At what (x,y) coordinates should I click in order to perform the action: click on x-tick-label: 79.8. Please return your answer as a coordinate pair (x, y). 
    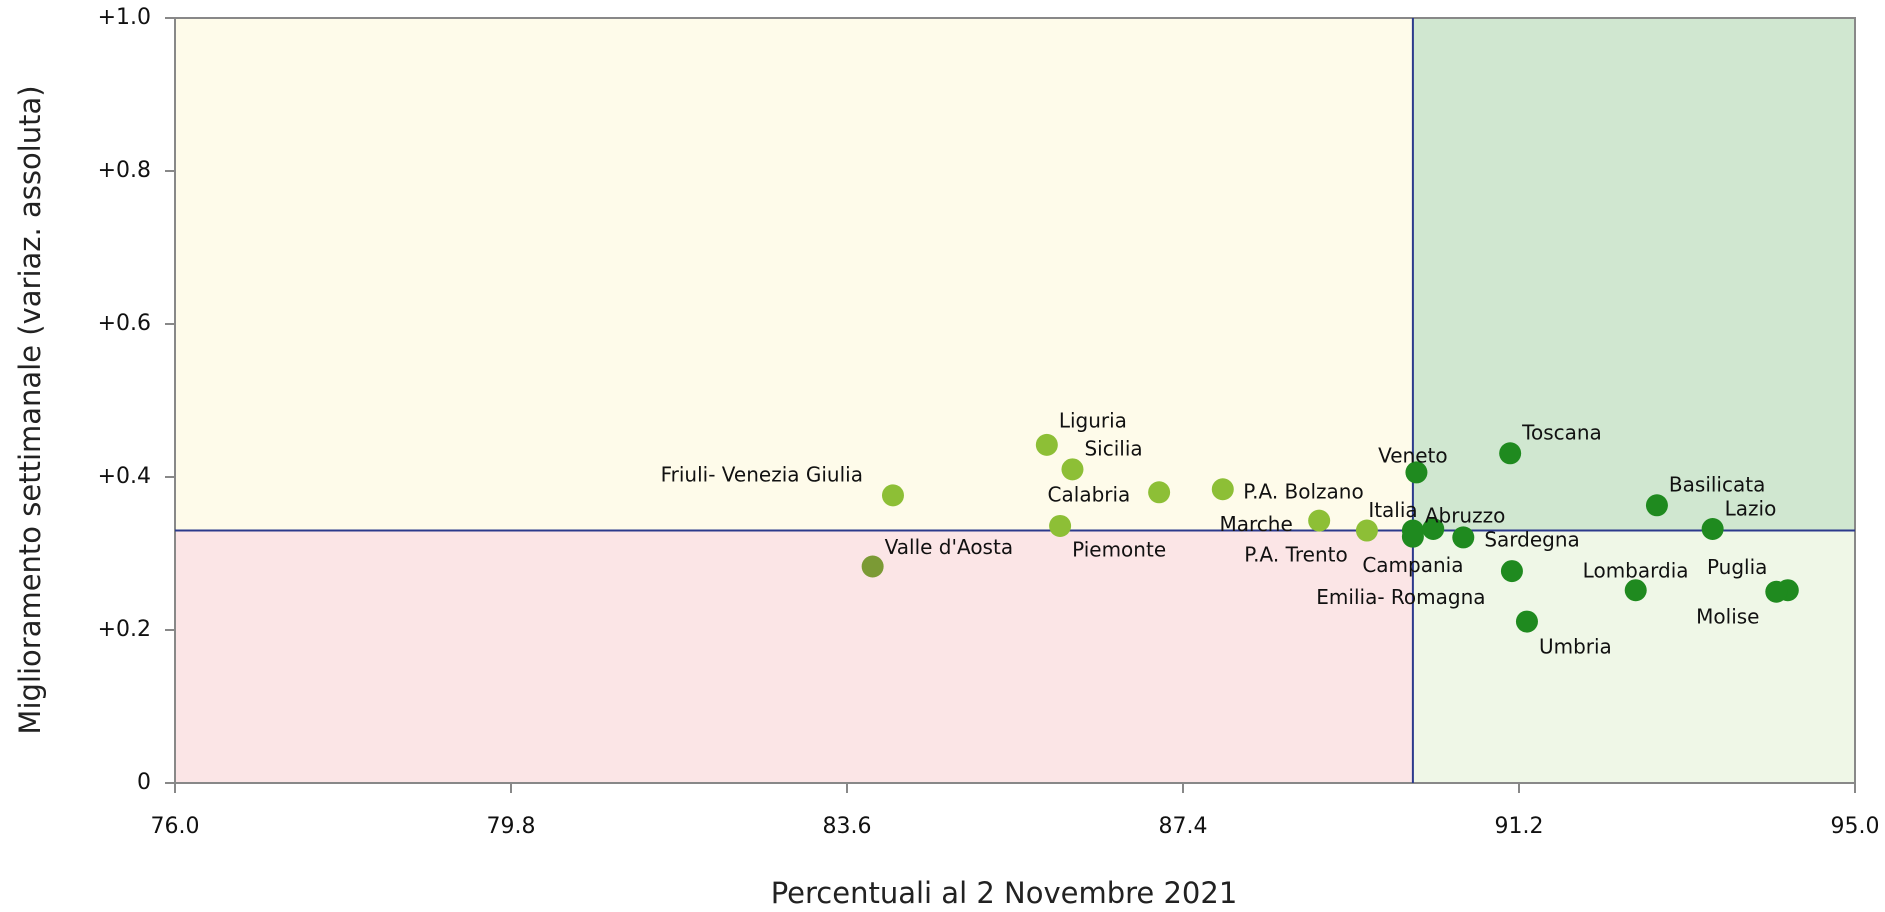
    Looking at the image, I should click on (511, 826).